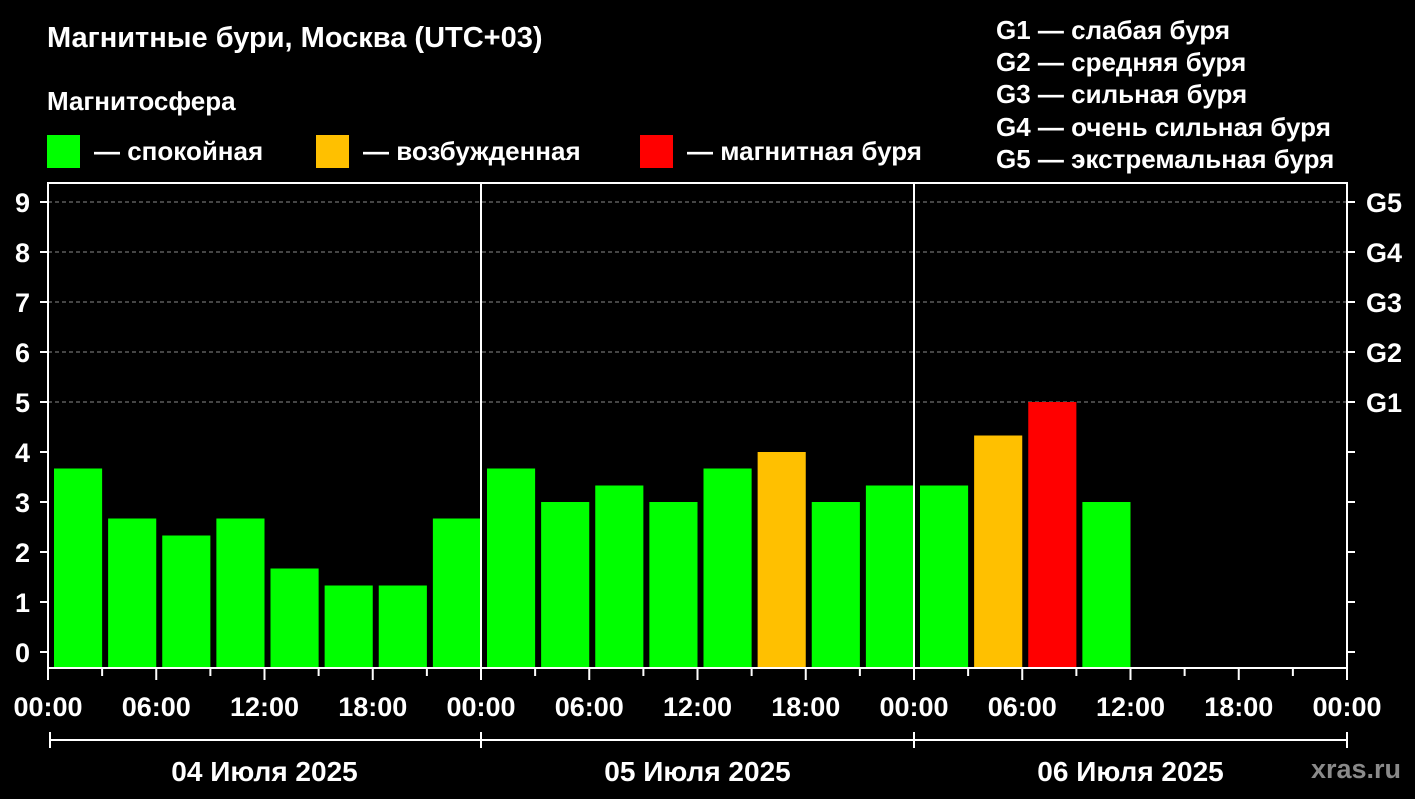 This screenshot has width=1415, height=799. I want to click on g-tick-label: G5, so click(1384, 203).